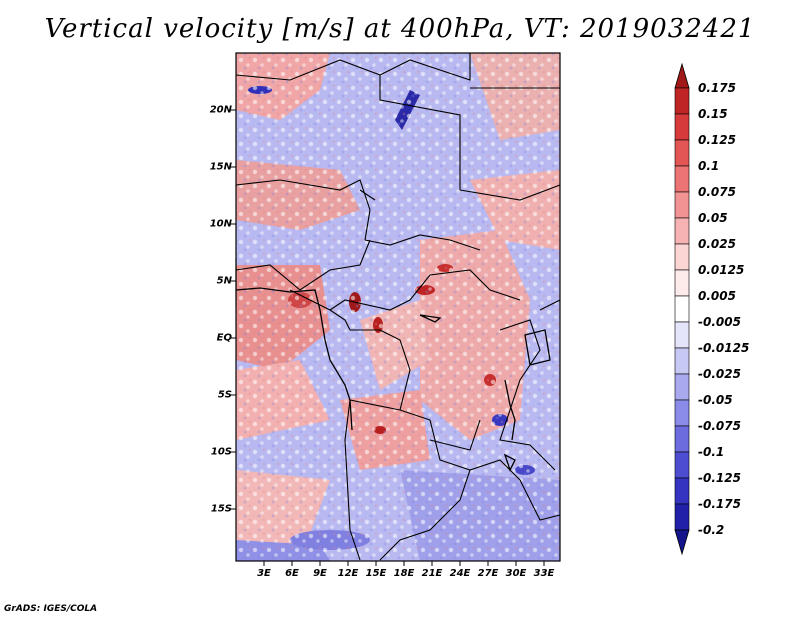 The height and width of the screenshot is (618, 800). Describe the element at coordinates (682, 542) in the screenshot. I see `colorbar-bottom-arrow` at that location.